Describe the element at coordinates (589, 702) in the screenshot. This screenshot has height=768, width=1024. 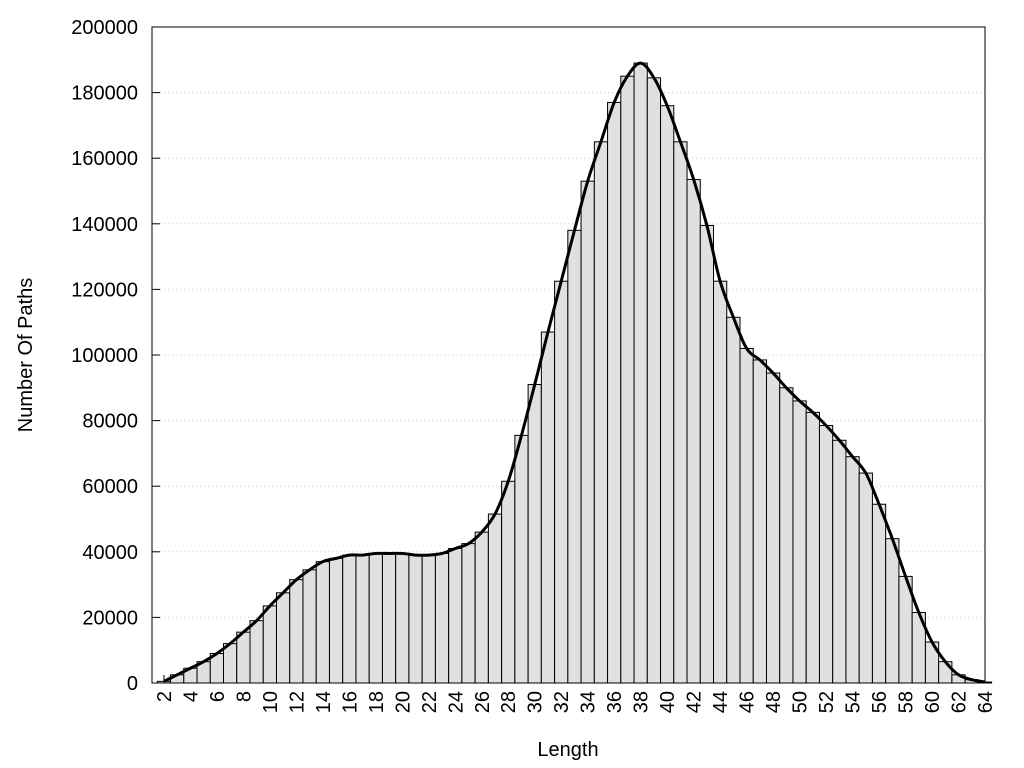
I see `x-tick-label: 34` at that location.